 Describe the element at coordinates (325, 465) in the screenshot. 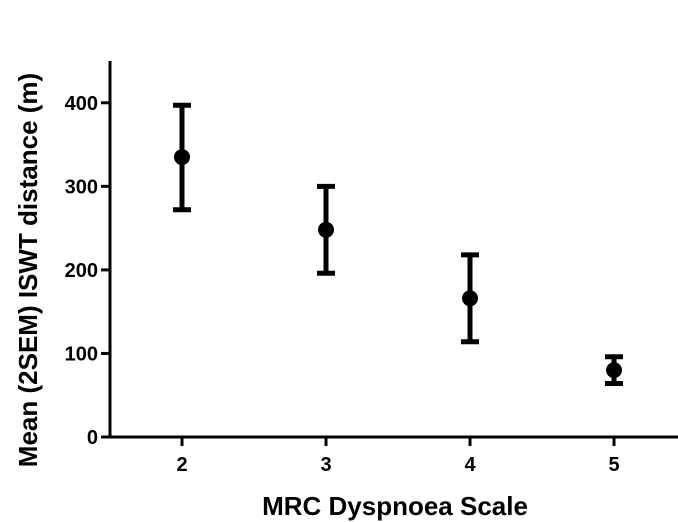

I see `x-tick-label: 3` at that location.